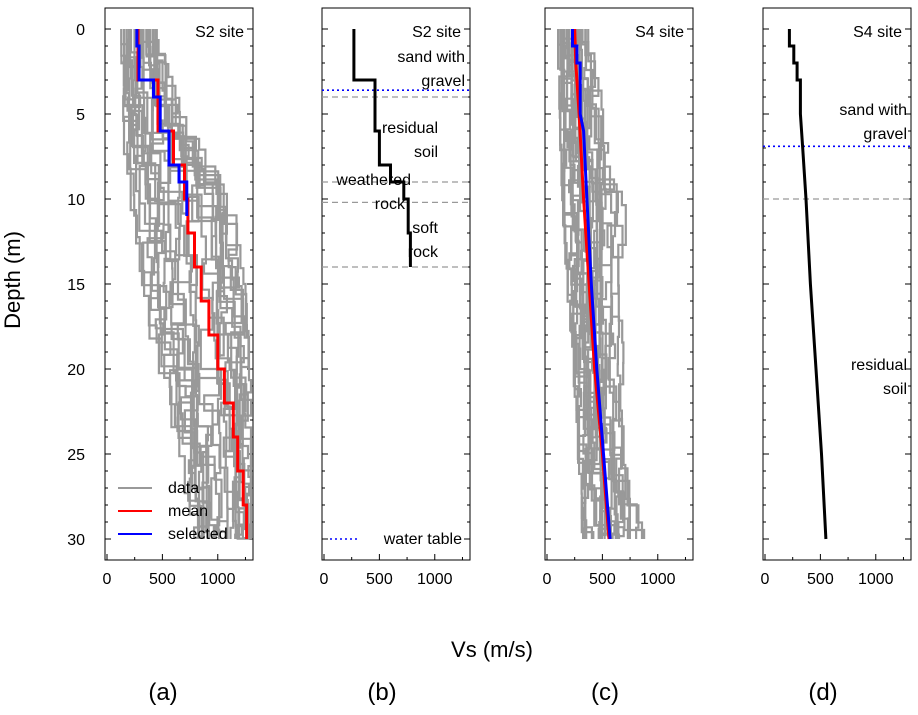 The width and height of the screenshot is (918, 715). What do you see at coordinates (76, 285) in the screenshot?
I see `y-tick-label: 15` at bounding box center [76, 285].